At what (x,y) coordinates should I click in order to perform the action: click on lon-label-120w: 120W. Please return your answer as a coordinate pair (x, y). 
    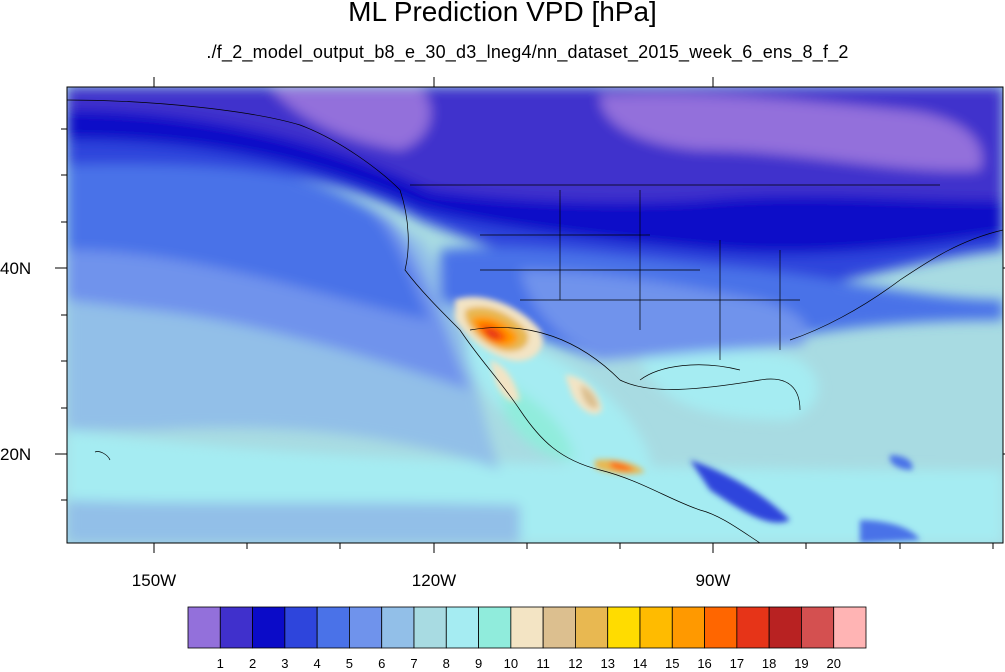
    Looking at the image, I should click on (434, 580).